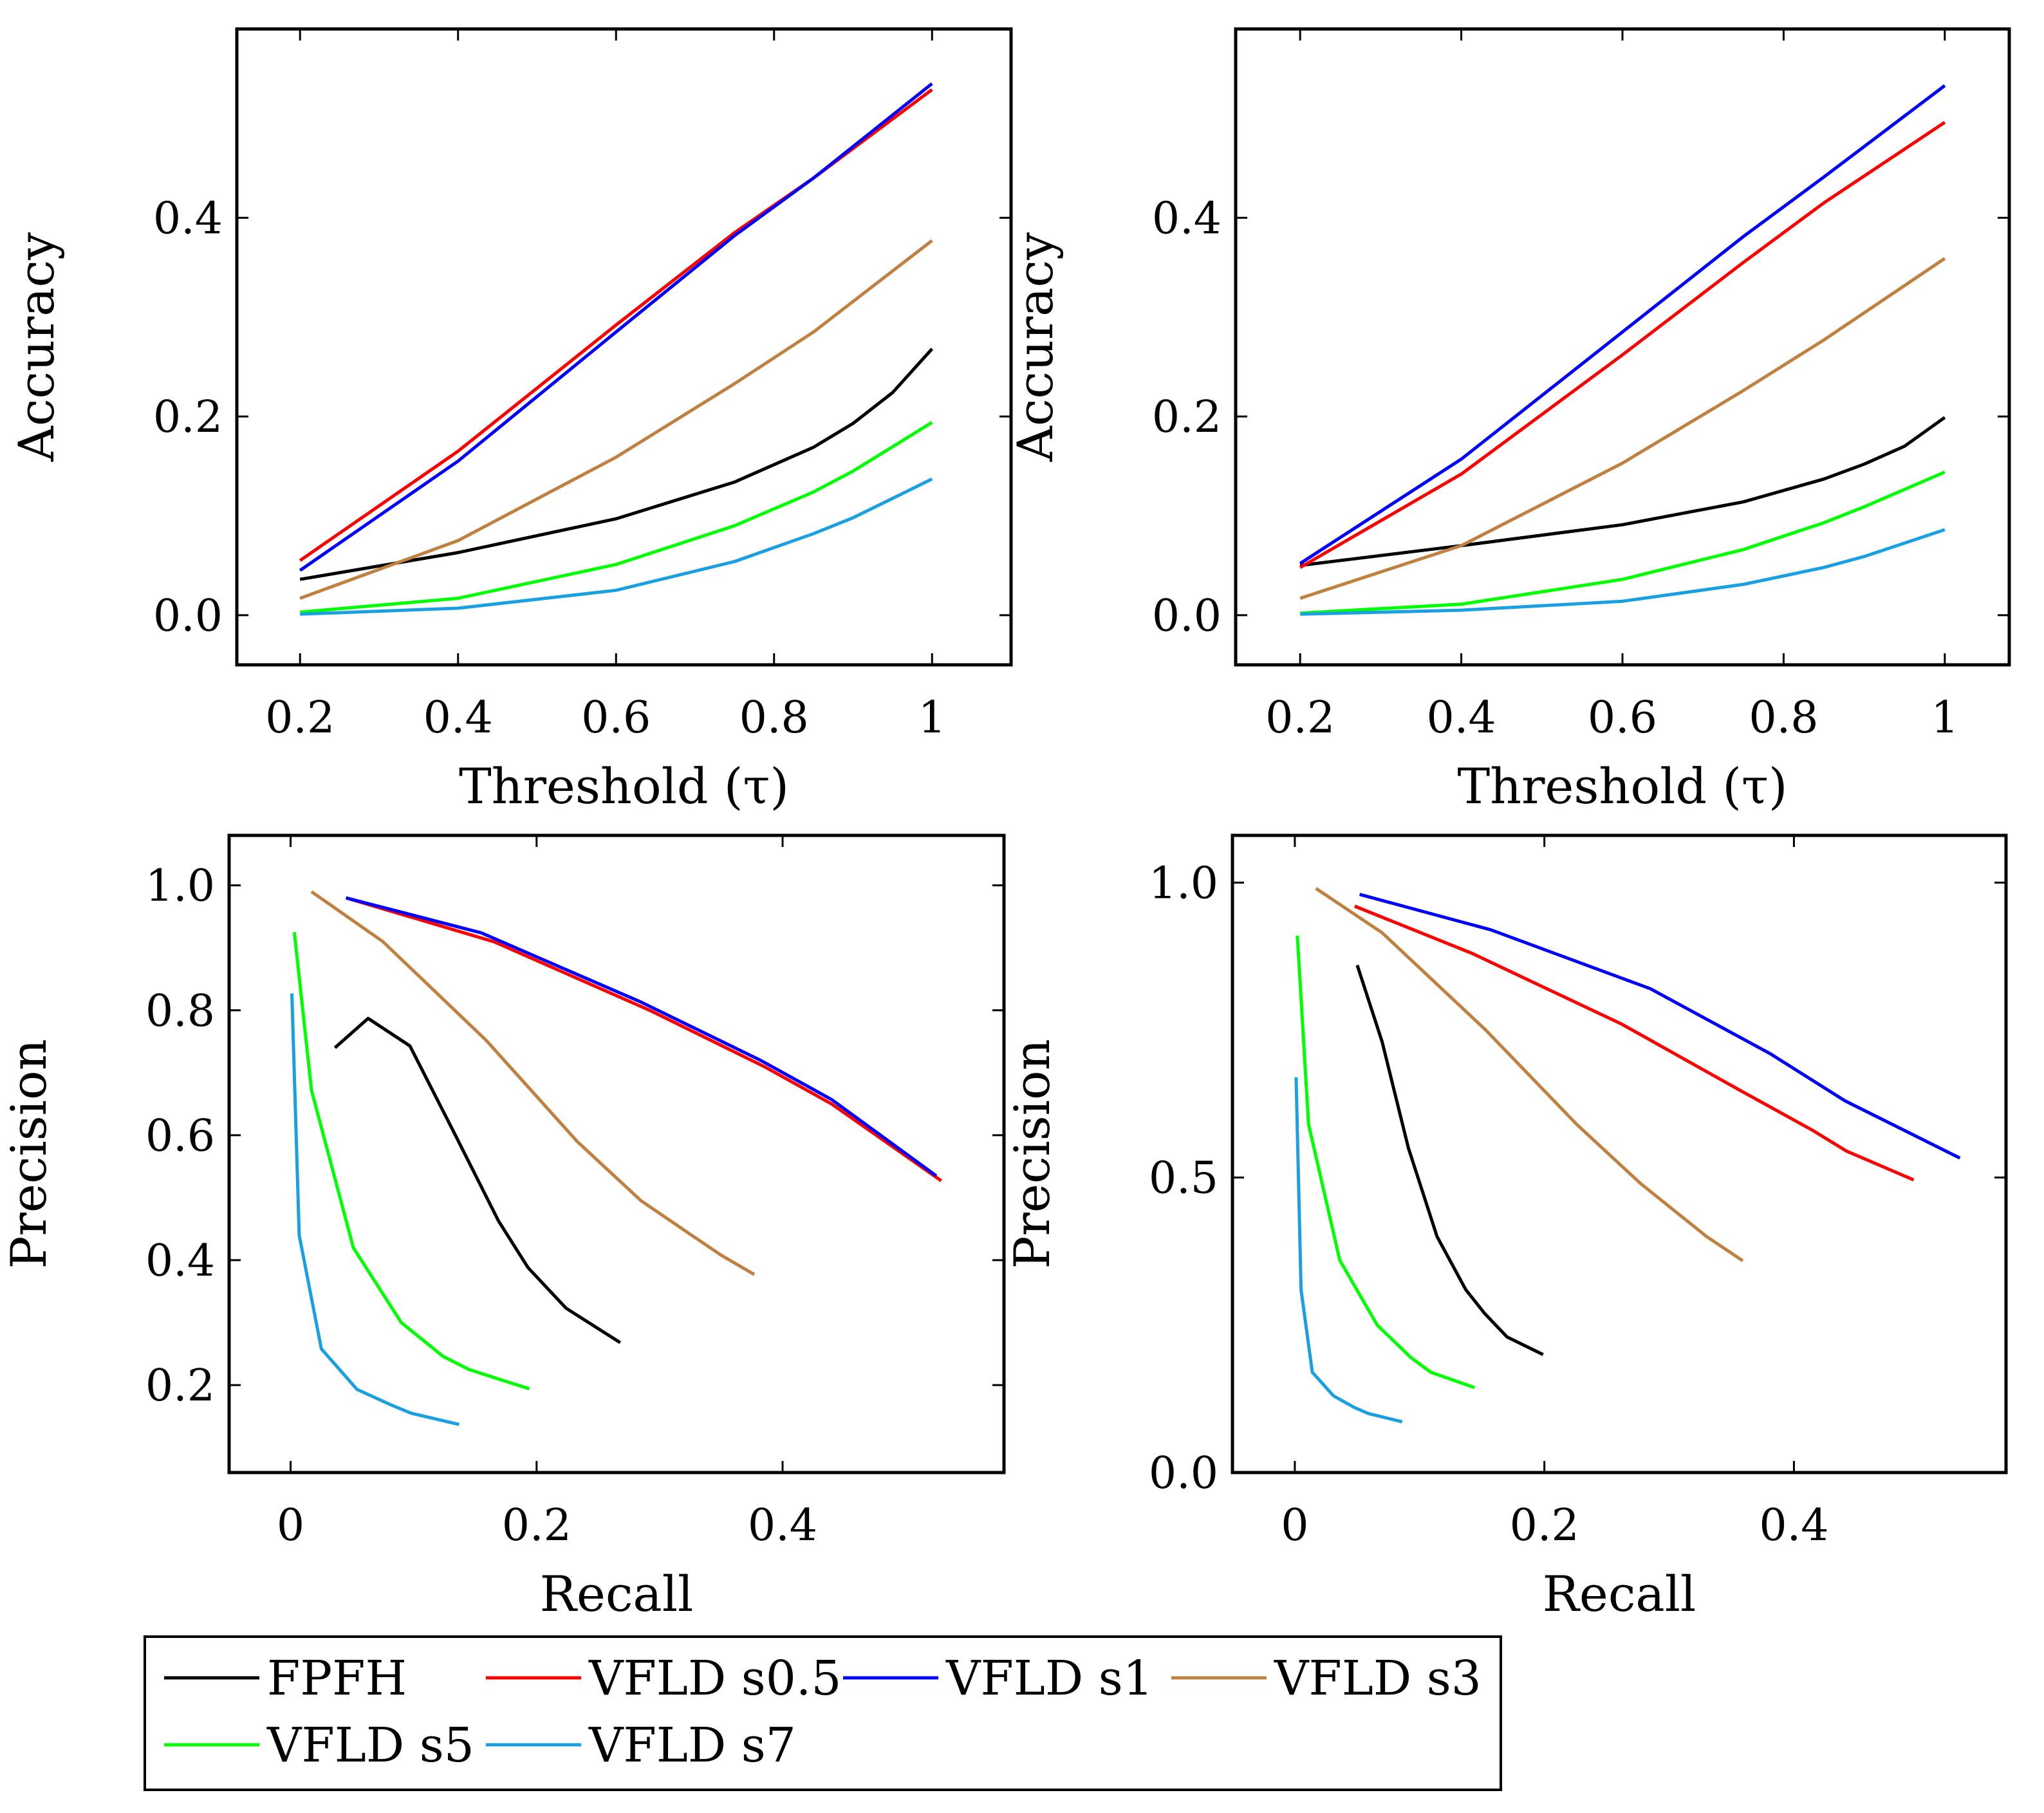  I want to click on legend-frame, so click(823, 1713).